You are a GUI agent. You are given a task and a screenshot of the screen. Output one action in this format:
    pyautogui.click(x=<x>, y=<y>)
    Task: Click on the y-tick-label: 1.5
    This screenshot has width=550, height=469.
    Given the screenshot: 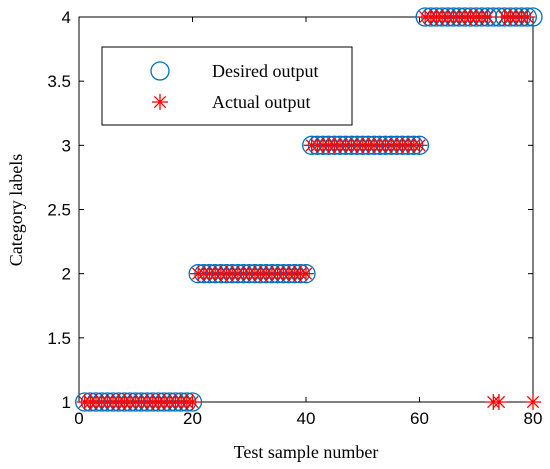 What is the action you would take?
    pyautogui.click(x=59, y=338)
    